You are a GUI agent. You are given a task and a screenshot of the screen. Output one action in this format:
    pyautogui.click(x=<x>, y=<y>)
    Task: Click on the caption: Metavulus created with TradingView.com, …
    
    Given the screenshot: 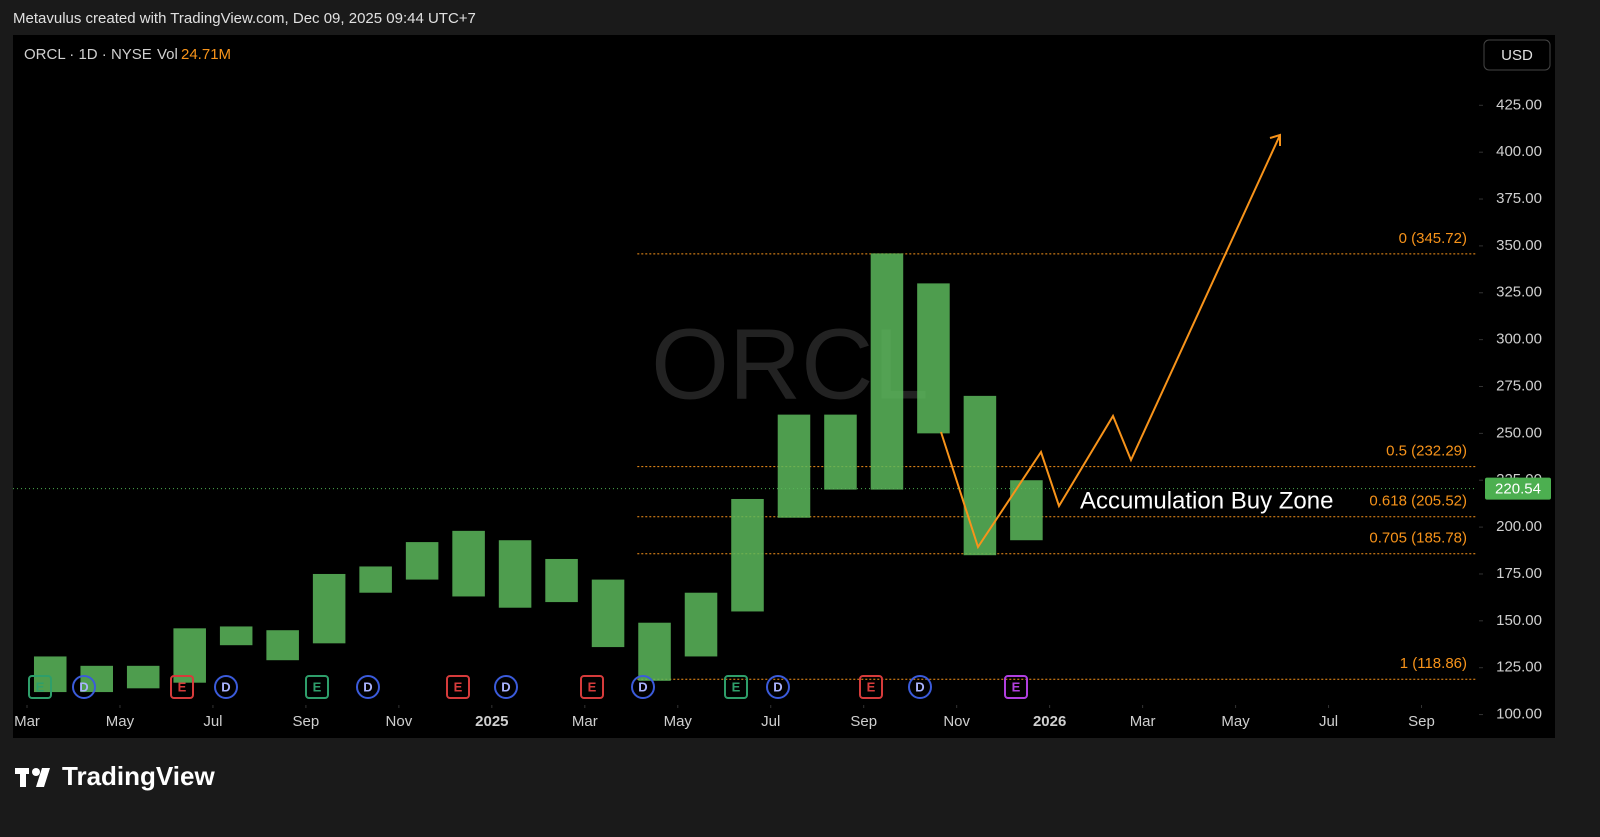 What is the action you would take?
    pyautogui.click(x=244, y=18)
    